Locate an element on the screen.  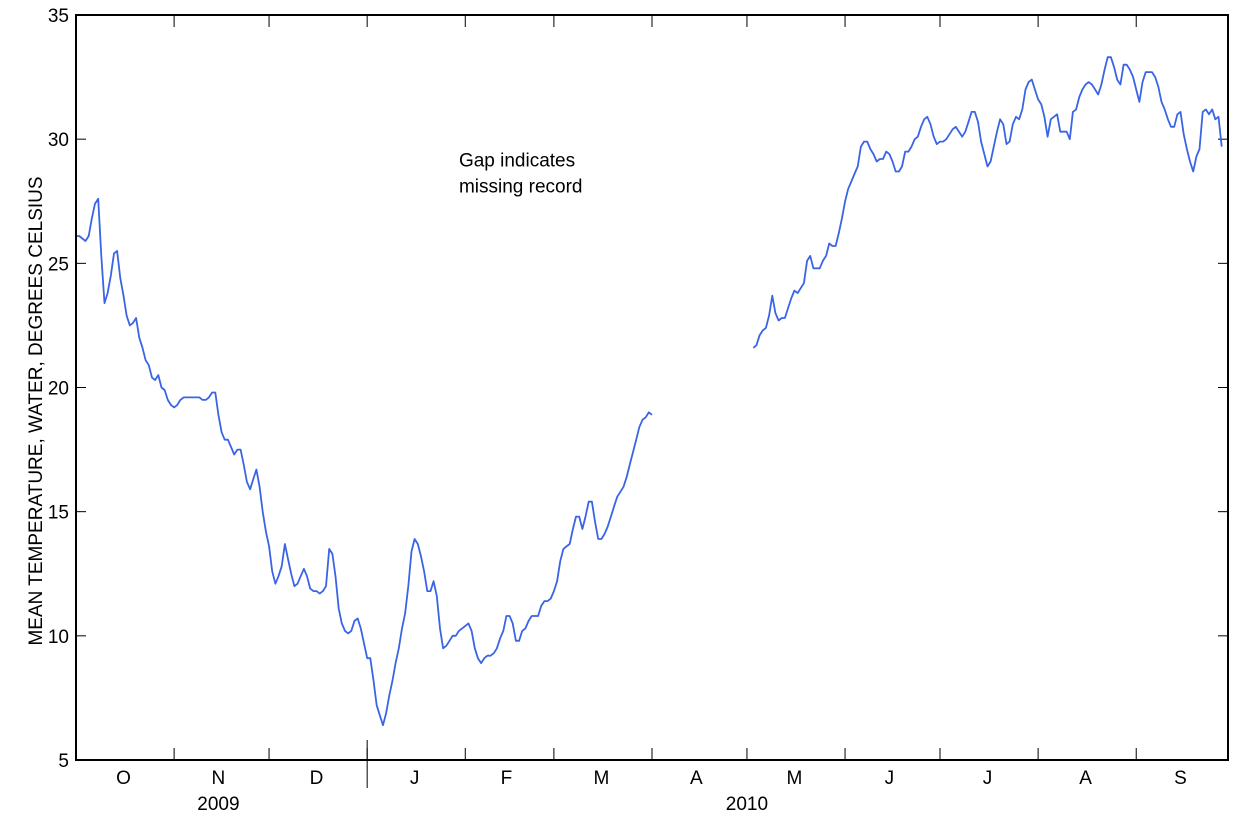
year-label: 2010 is located at coordinates (747, 804).